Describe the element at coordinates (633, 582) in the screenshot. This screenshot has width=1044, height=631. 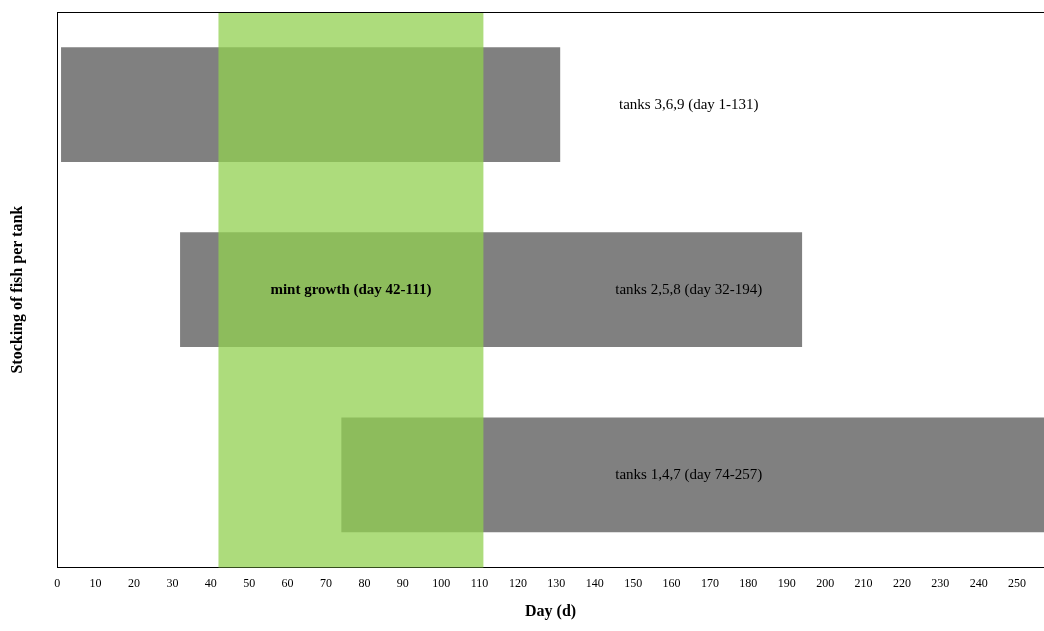
I see `x-tick-label: 150` at that location.